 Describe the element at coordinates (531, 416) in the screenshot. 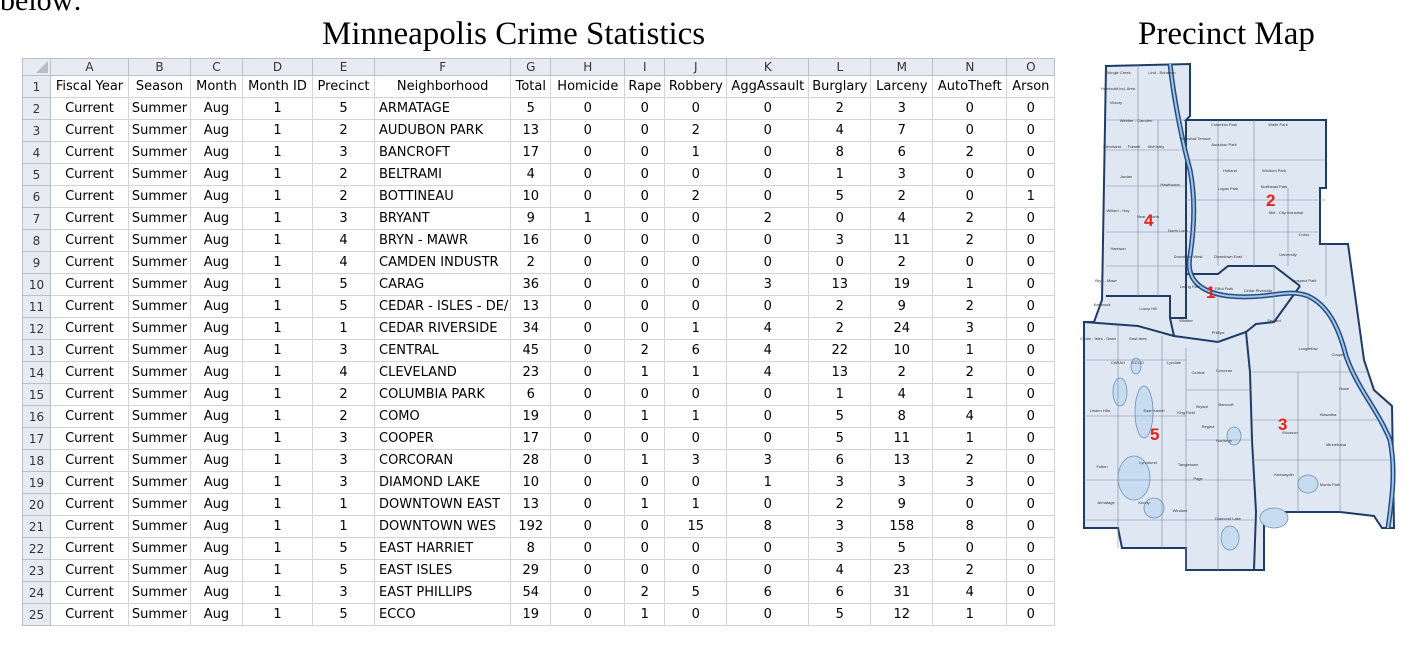

I see `table-cell: 19` at that location.